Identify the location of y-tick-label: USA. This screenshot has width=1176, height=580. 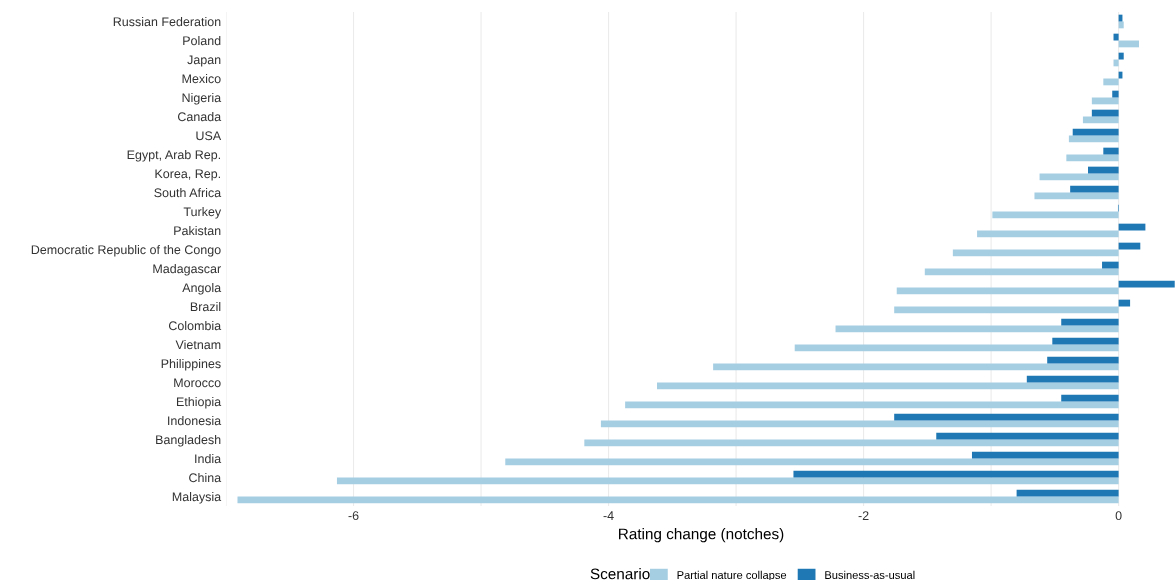
(209, 136).